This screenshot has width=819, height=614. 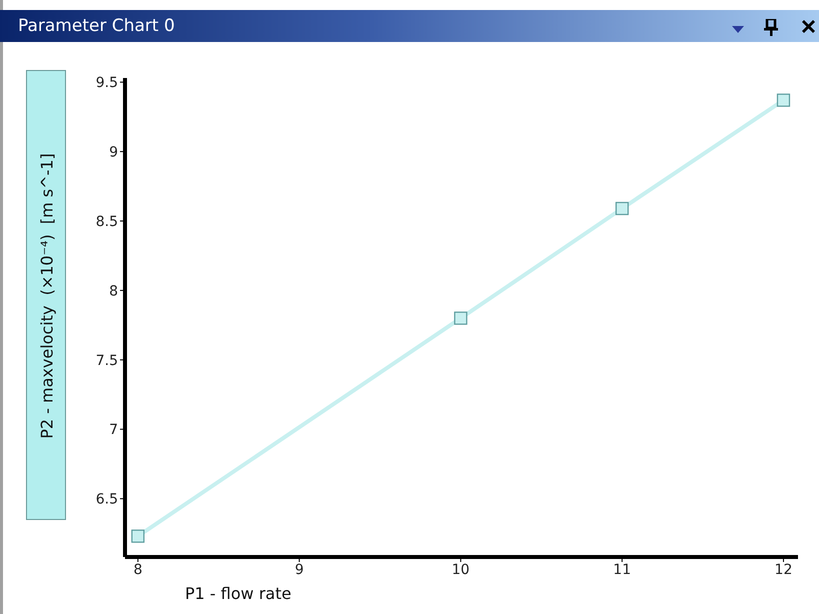 What do you see at coordinates (113, 291) in the screenshot?
I see `y-tick-label: 8` at bounding box center [113, 291].